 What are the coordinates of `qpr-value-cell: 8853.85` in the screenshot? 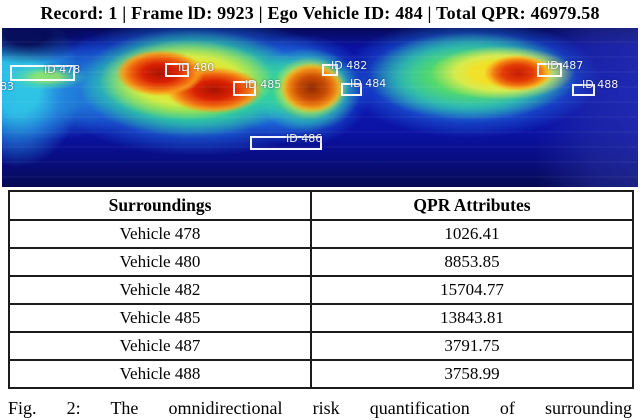 It's located at (472, 262).